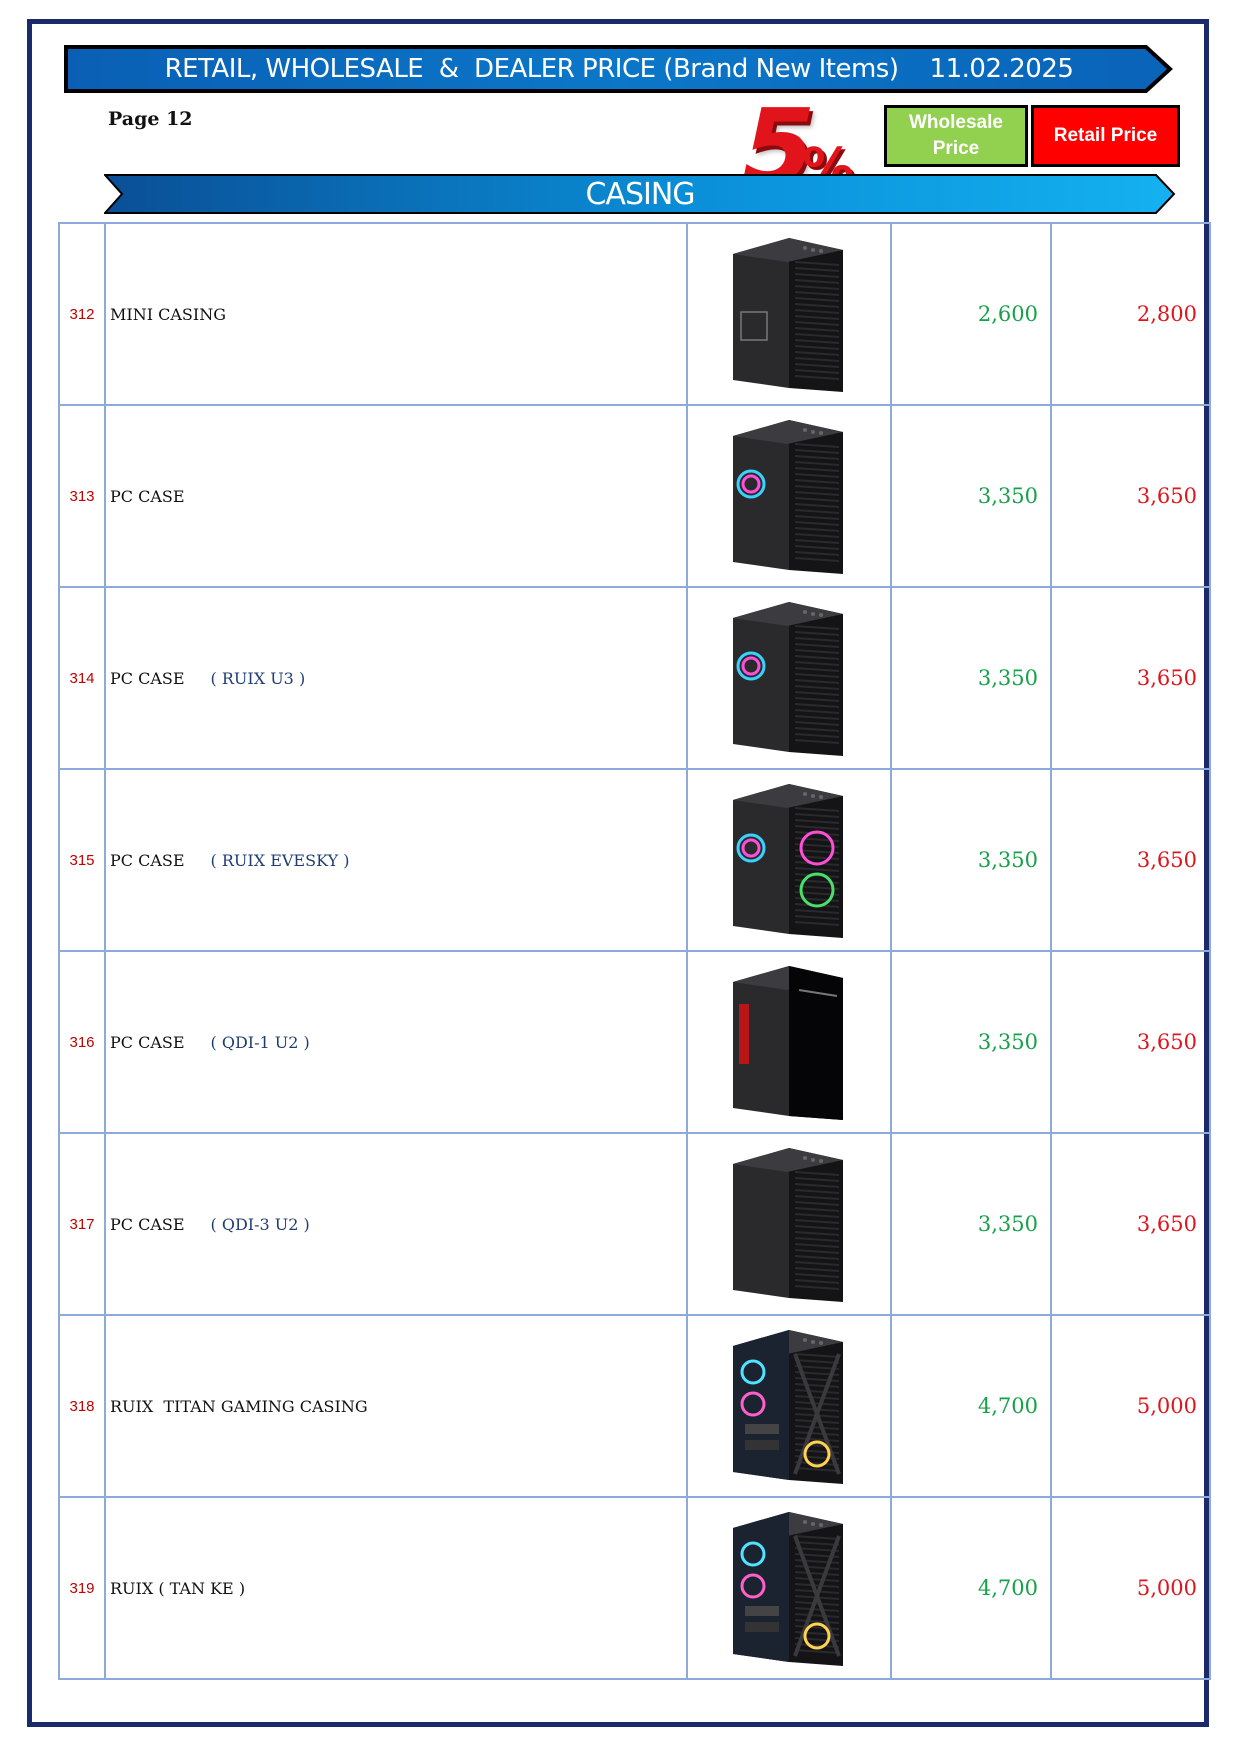 The height and width of the screenshot is (1754, 1240). I want to click on item-model: ( RUIX EVESKY ), so click(280, 860).